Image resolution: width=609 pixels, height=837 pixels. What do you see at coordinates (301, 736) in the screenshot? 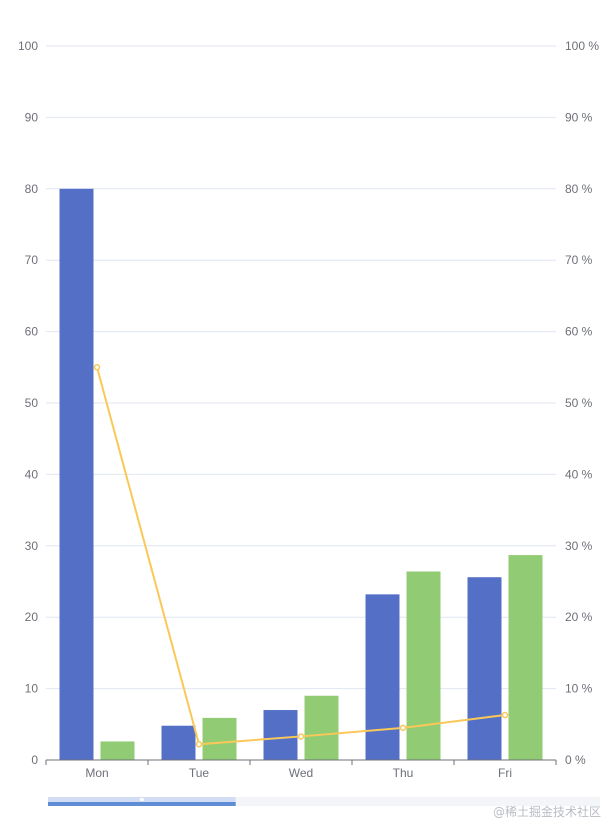
I see `line-point-wed` at bounding box center [301, 736].